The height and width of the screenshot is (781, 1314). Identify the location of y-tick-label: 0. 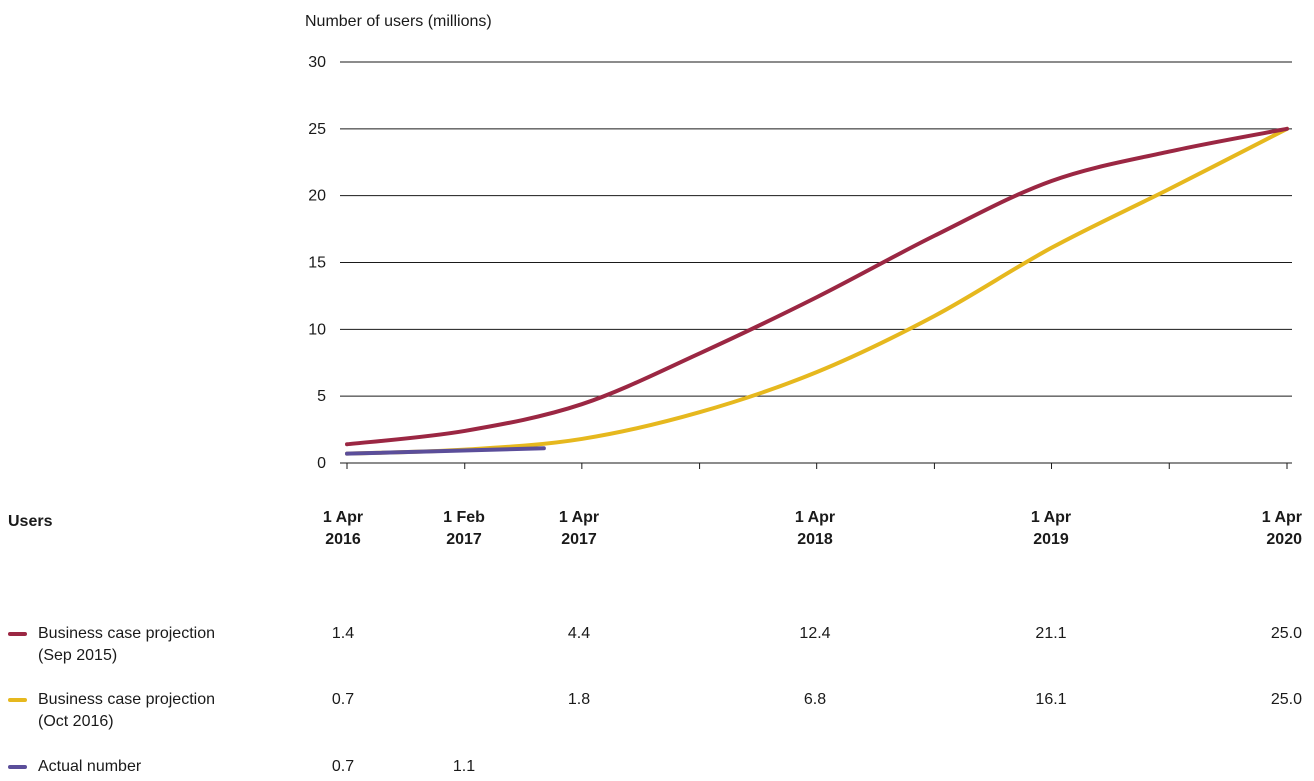
(321, 462).